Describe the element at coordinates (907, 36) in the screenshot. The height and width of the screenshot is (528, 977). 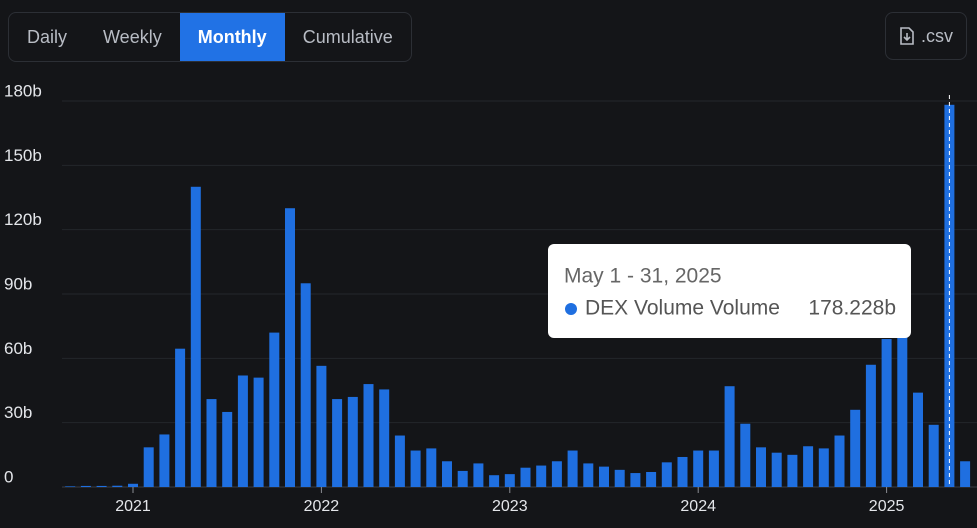
I see `download-icon` at that location.